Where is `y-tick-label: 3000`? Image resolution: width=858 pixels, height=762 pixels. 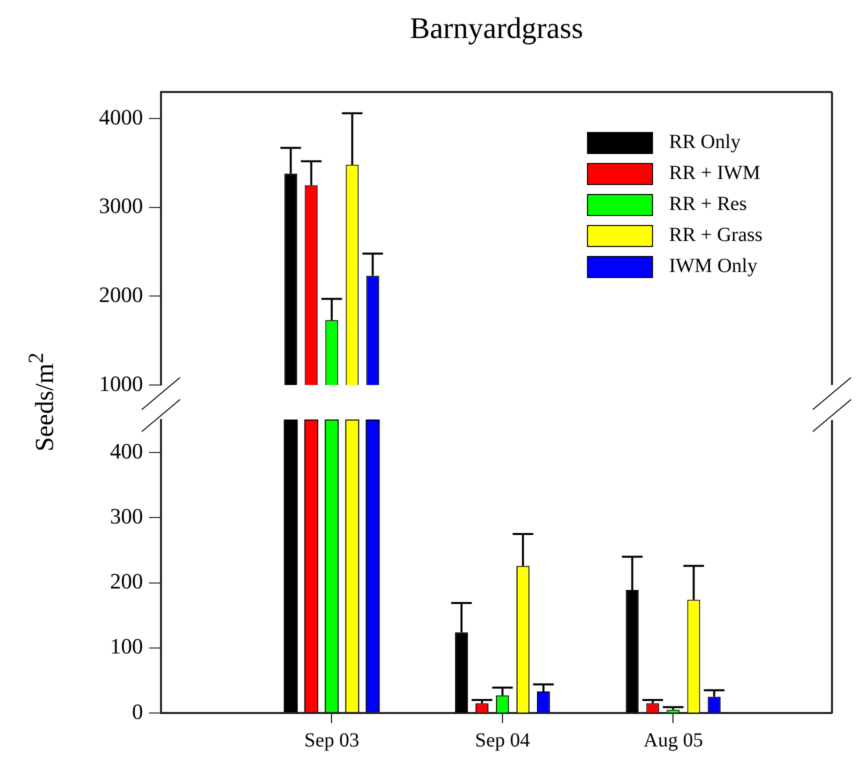 y-tick-label: 3000 is located at coordinates (121, 205).